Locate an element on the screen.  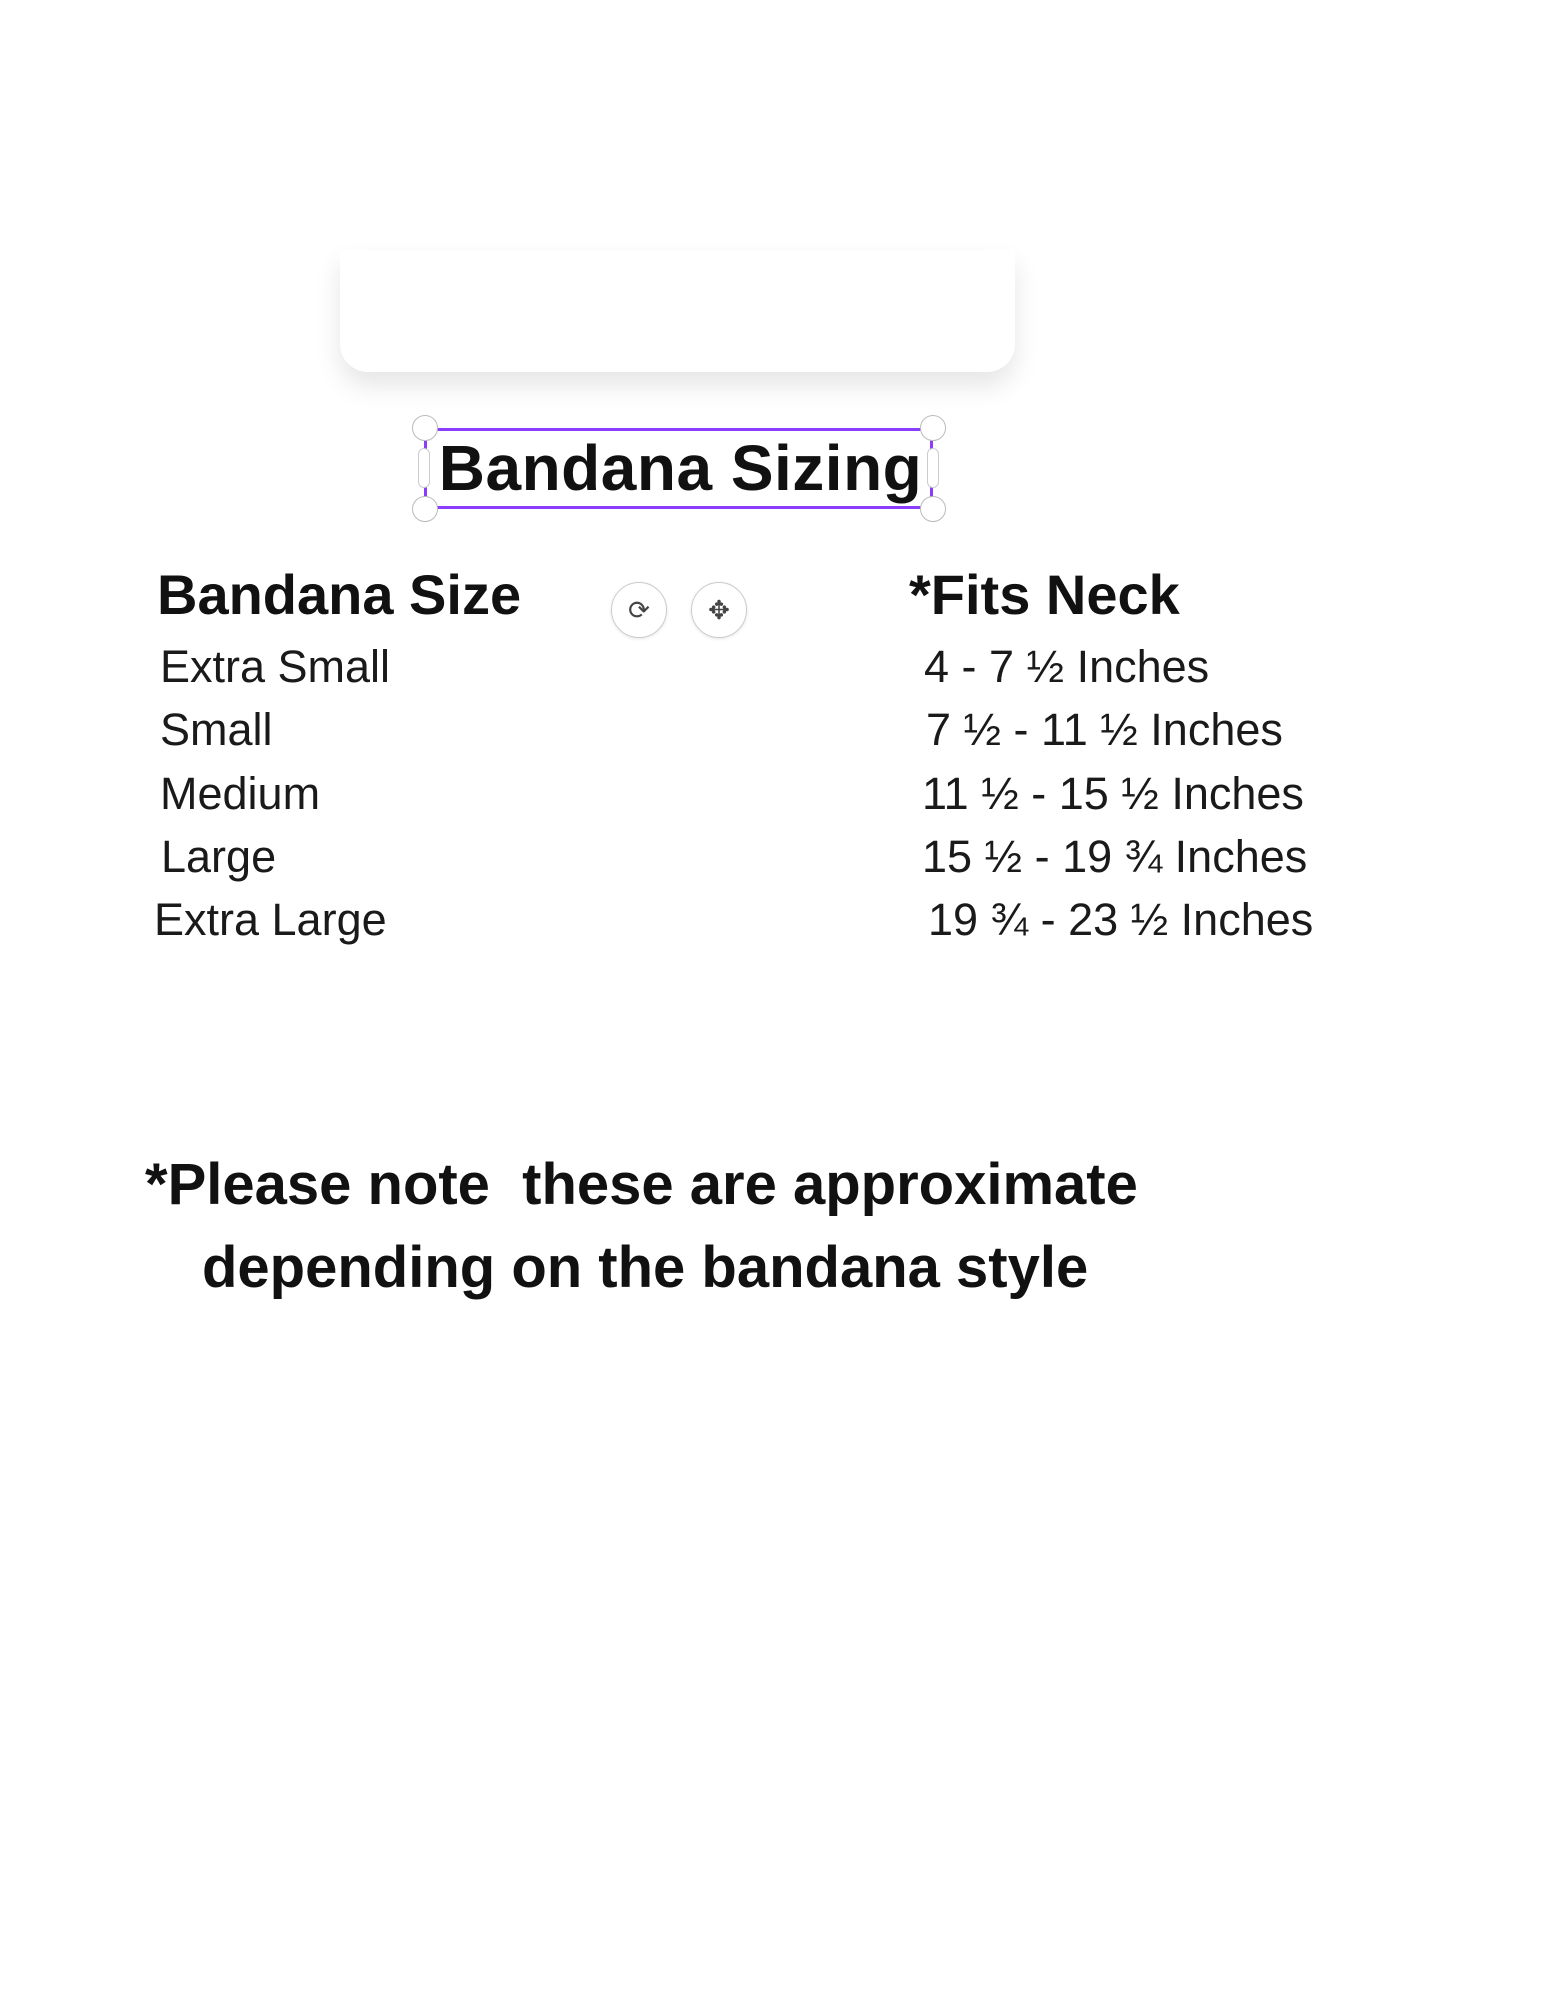
move-icon: ✥ is located at coordinates (719, 609).